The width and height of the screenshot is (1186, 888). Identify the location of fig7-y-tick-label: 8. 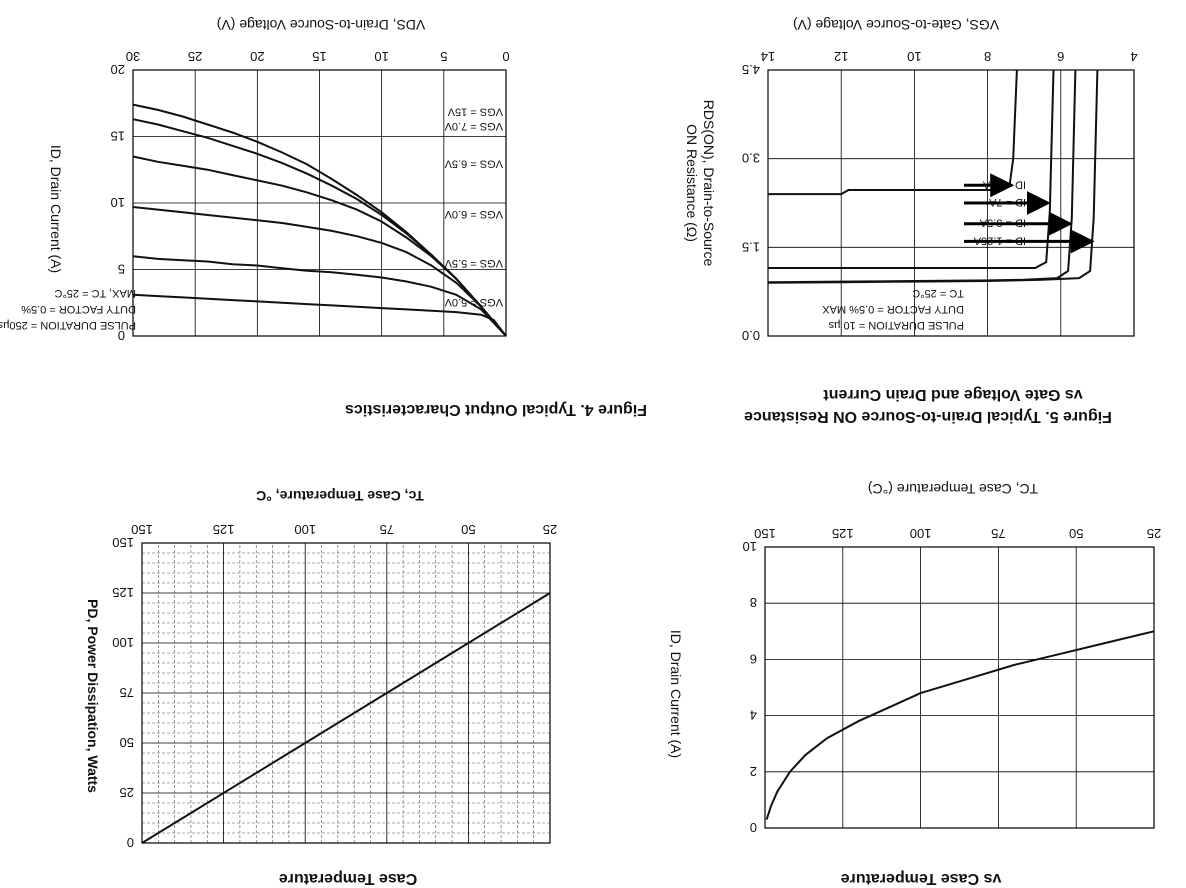
(753, 602).